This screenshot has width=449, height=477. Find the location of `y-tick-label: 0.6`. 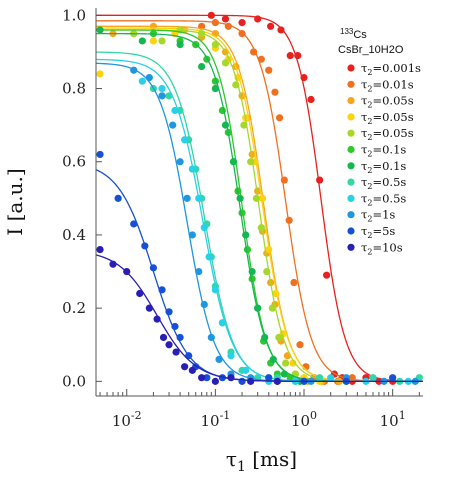

y-tick-label: 0.6 is located at coordinates (74, 162).